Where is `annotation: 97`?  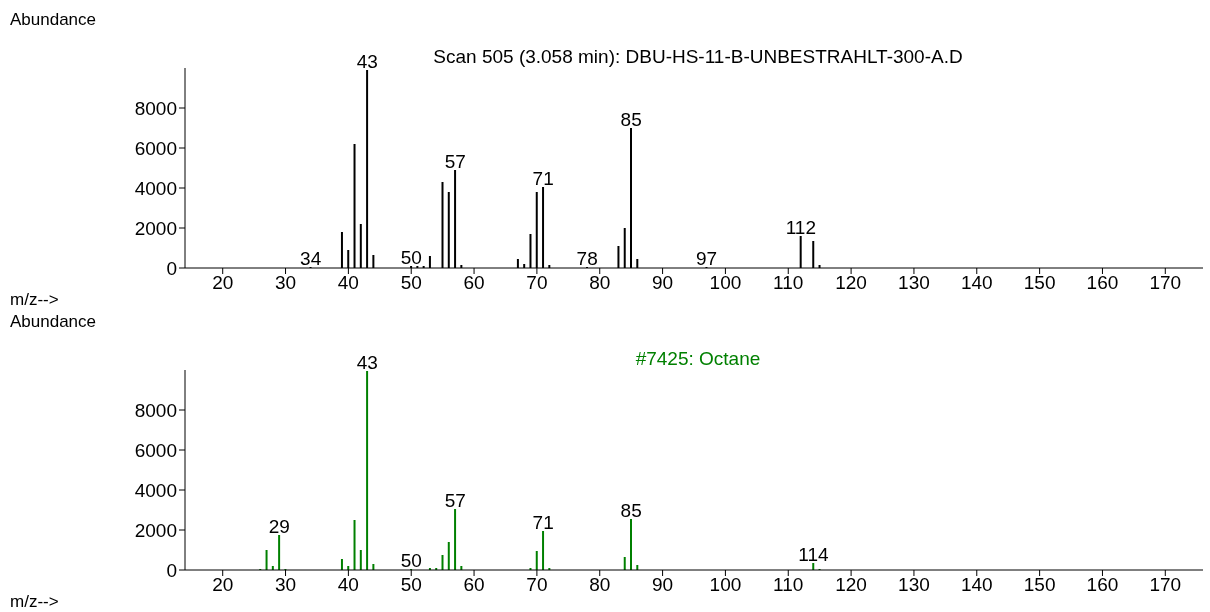 annotation: 97 is located at coordinates (707, 258).